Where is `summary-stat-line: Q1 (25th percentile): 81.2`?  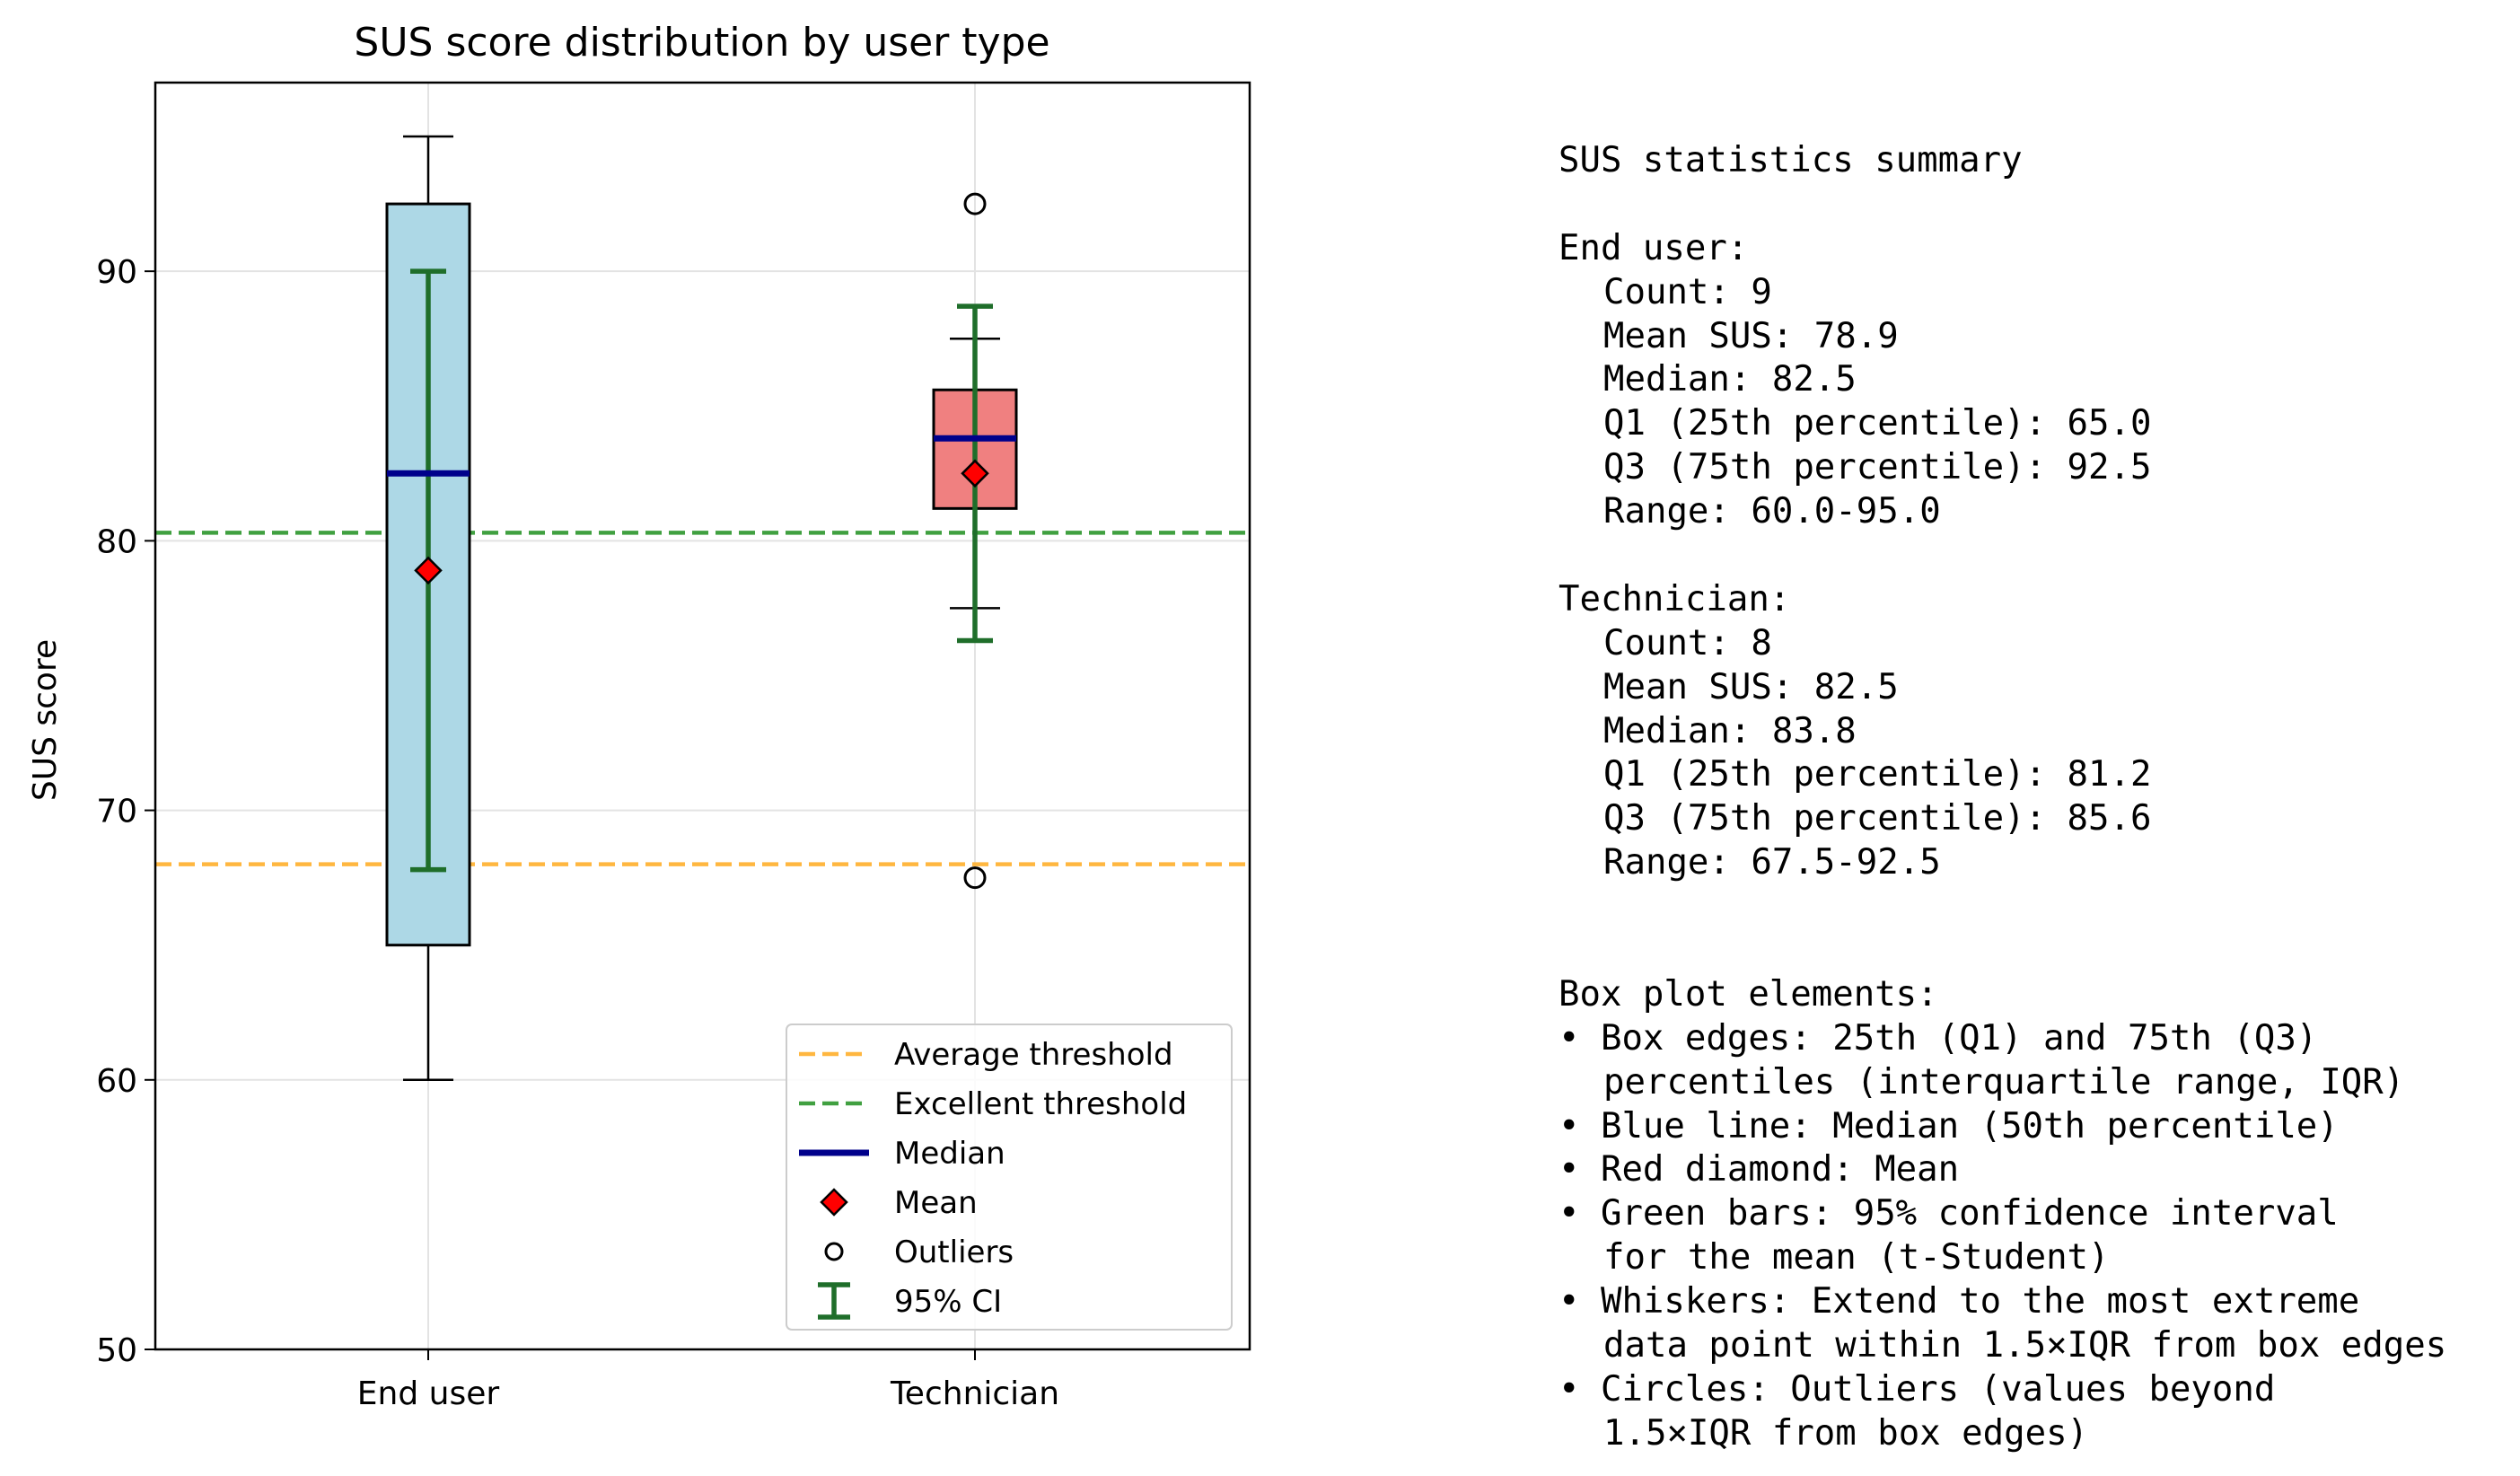
summary-stat-line: Q1 (25th percentile): 81.2 is located at coordinates (1878, 774).